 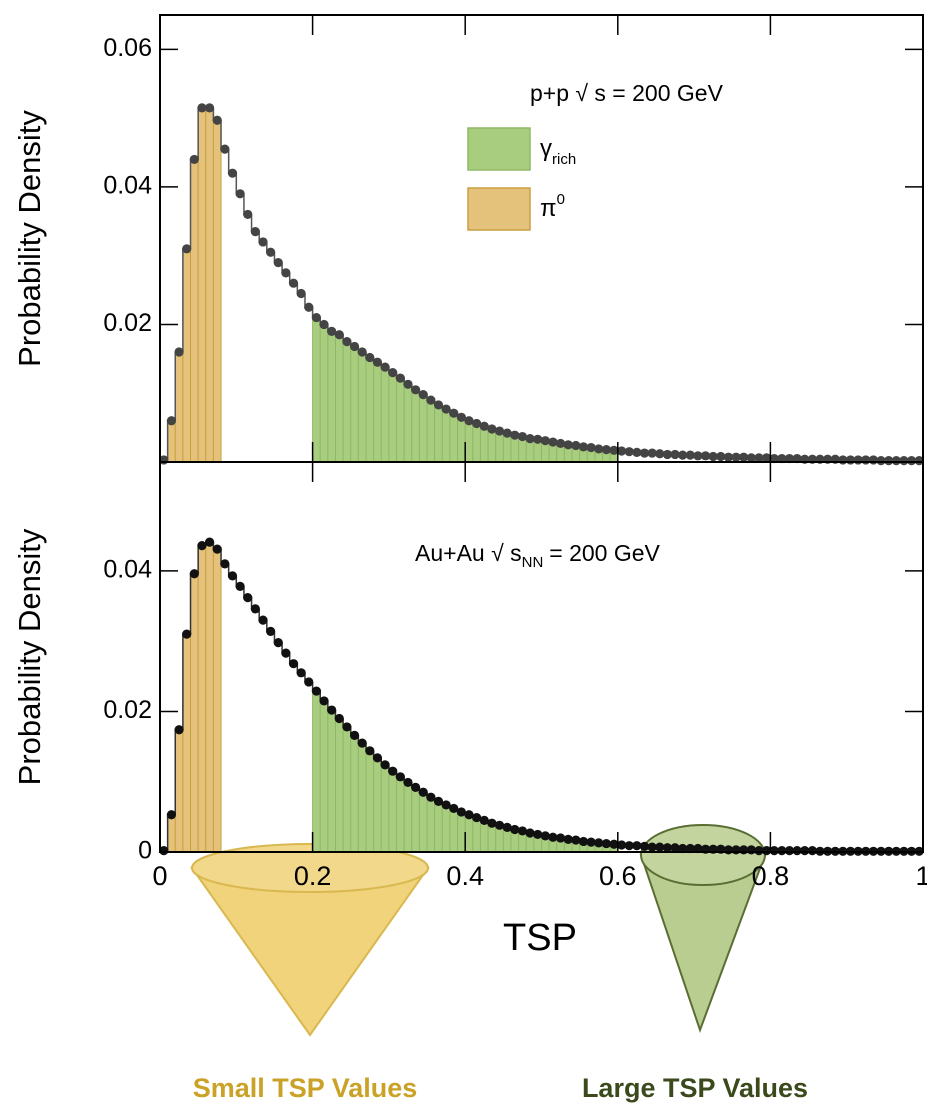 What do you see at coordinates (159, 876) in the screenshot?
I see `x-tick-label: 0` at bounding box center [159, 876].